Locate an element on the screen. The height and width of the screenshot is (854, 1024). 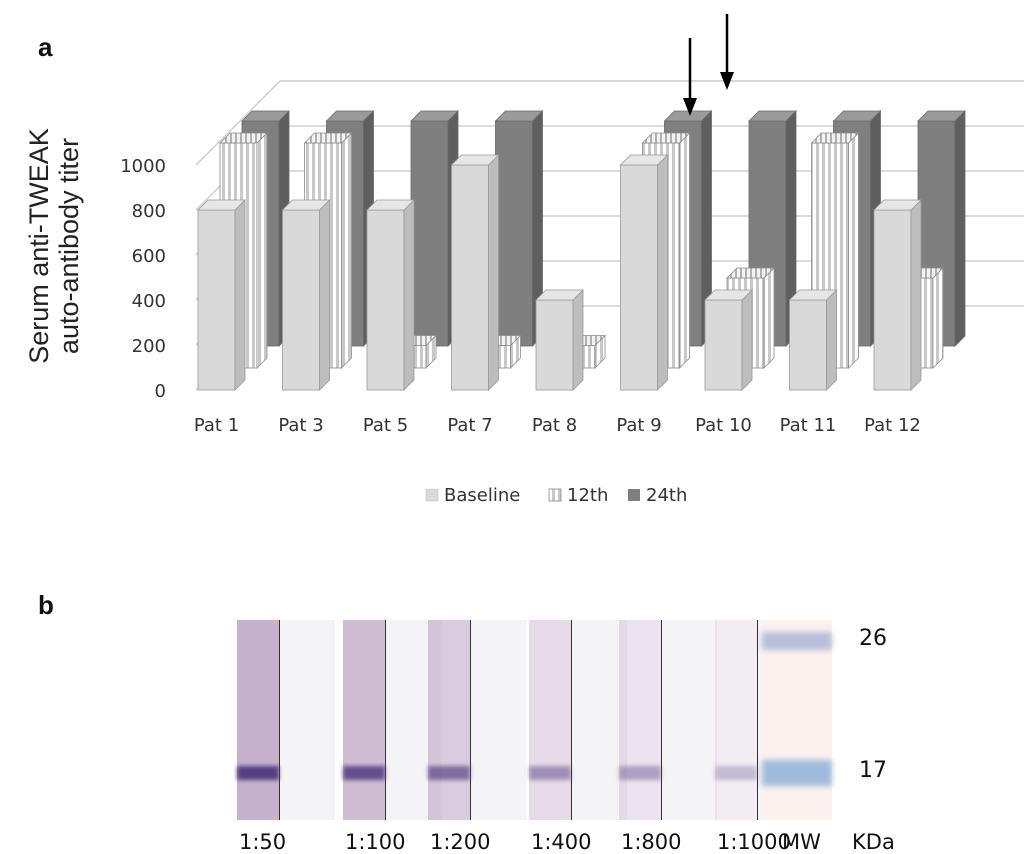
mw-label: MW is located at coordinates (801, 842).